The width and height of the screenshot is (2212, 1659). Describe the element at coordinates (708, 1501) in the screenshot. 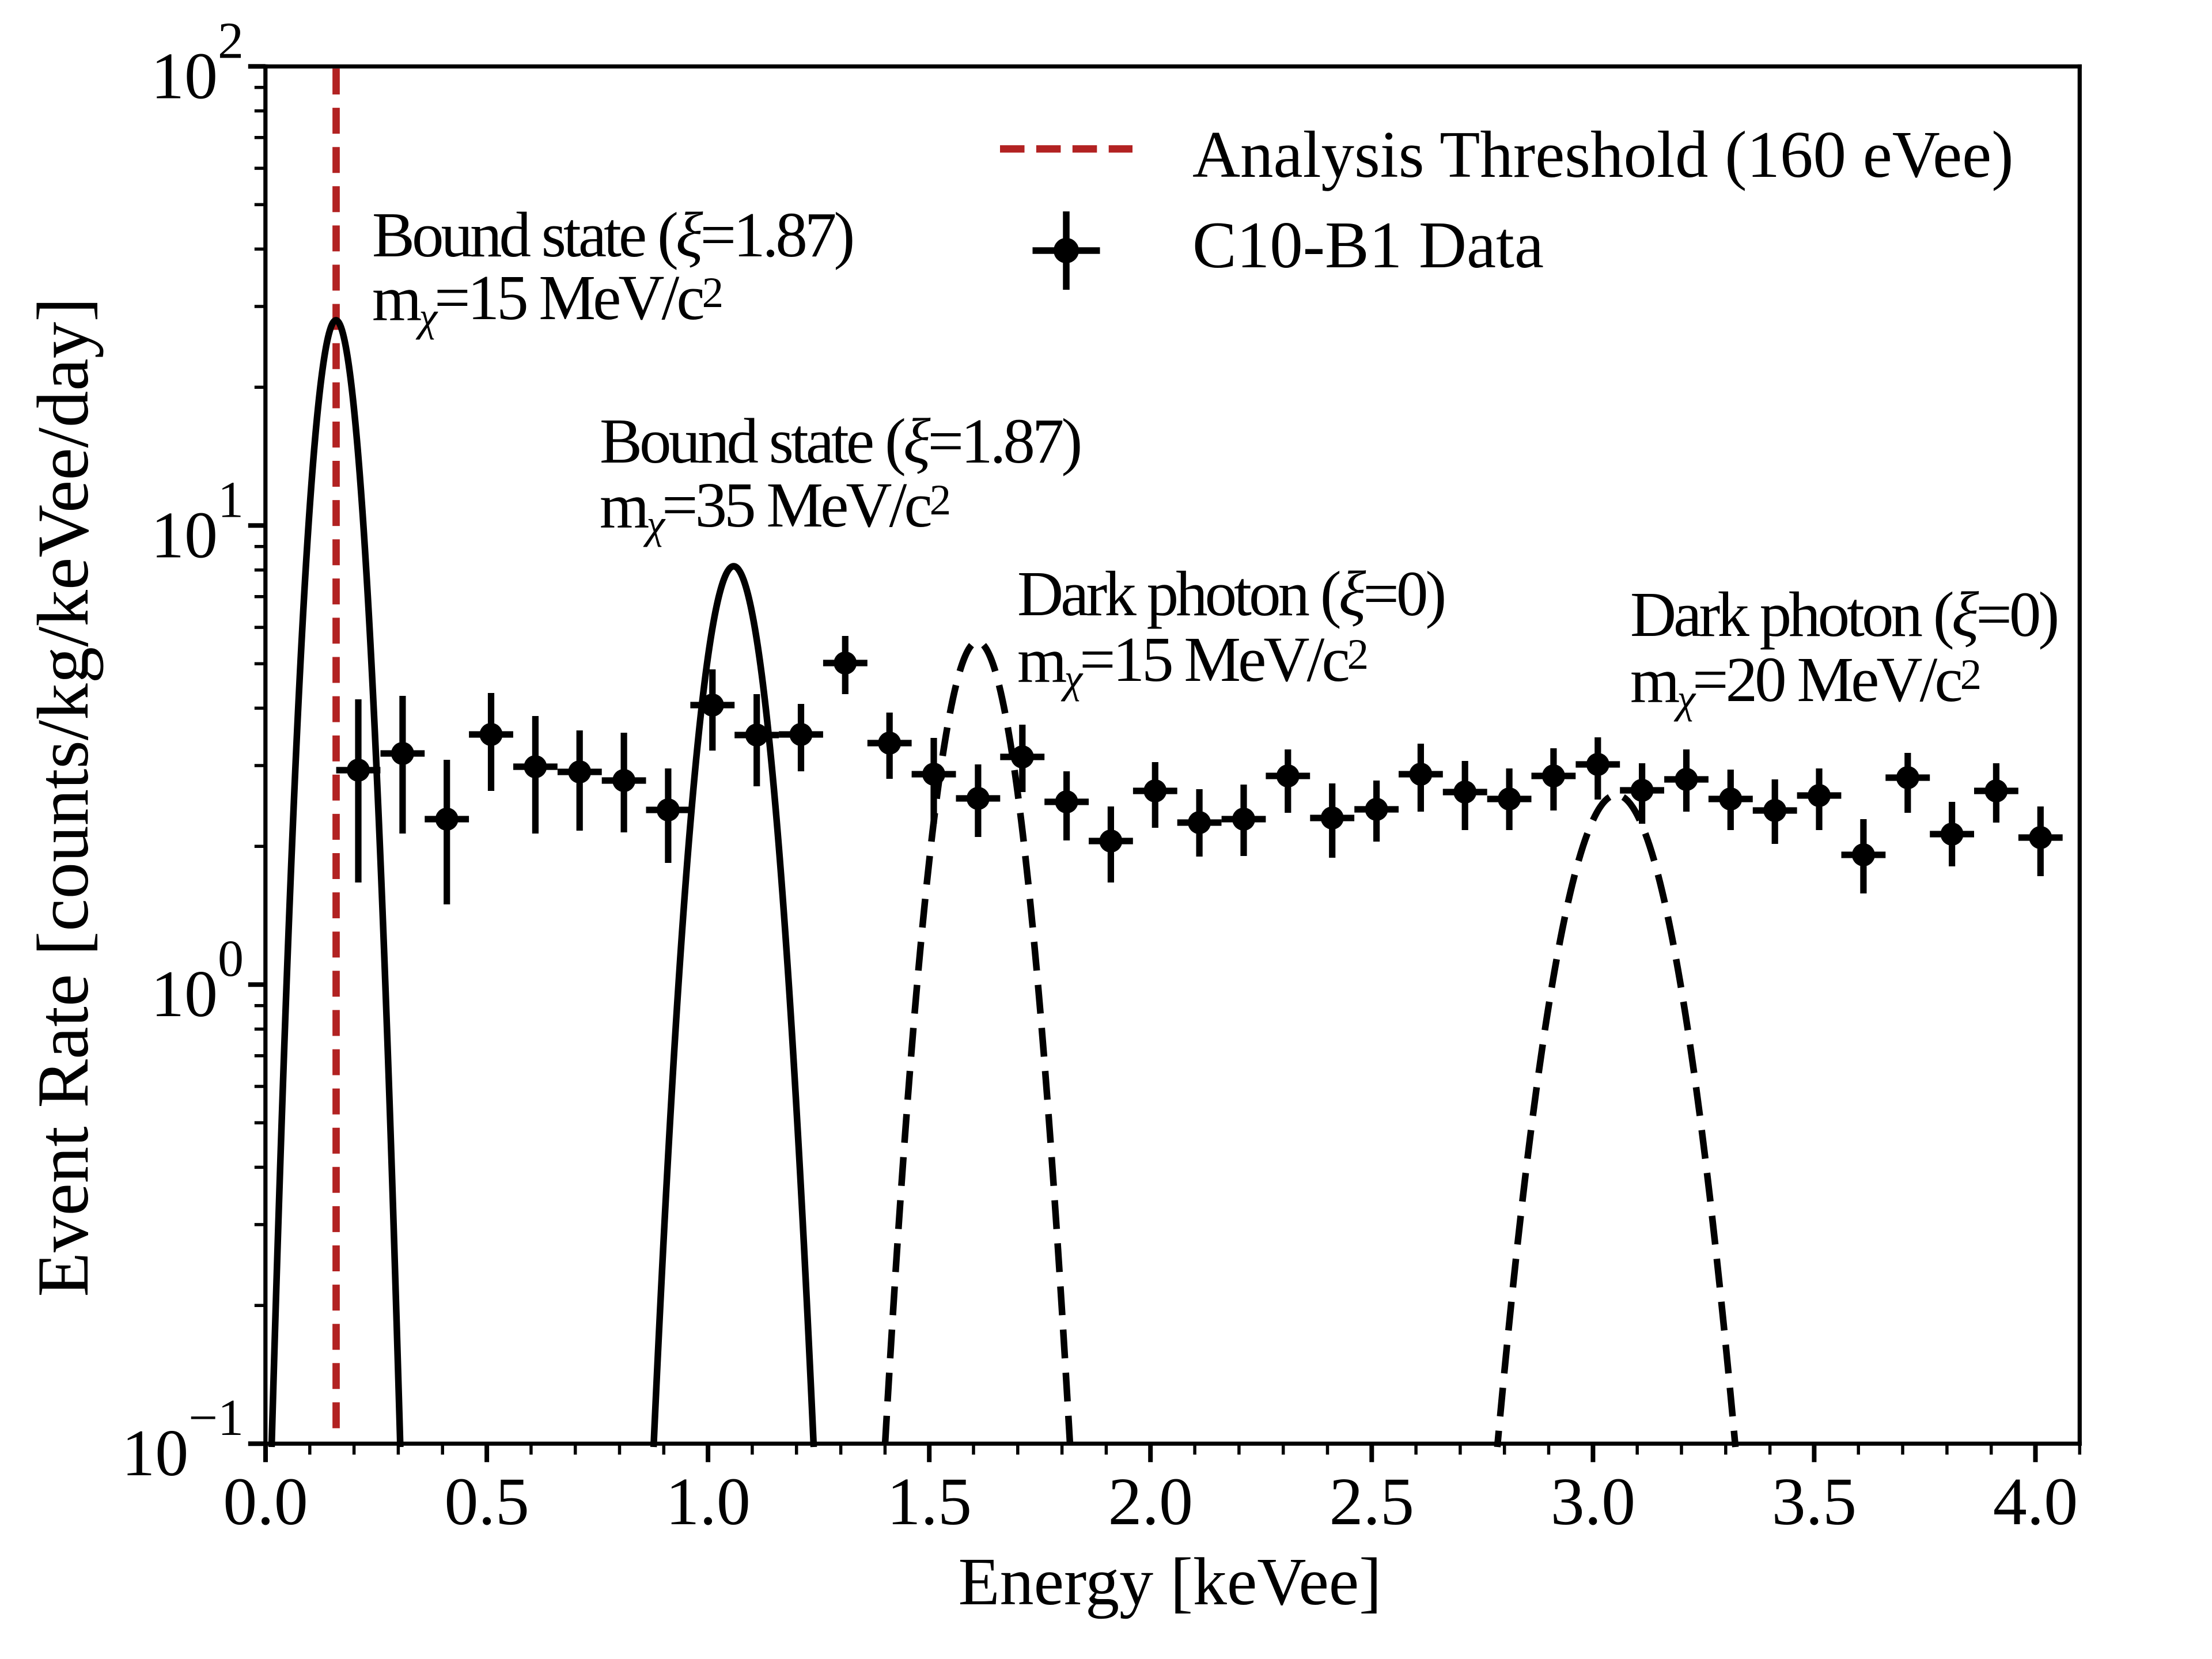

I see `svg-text: 1.0` at that location.